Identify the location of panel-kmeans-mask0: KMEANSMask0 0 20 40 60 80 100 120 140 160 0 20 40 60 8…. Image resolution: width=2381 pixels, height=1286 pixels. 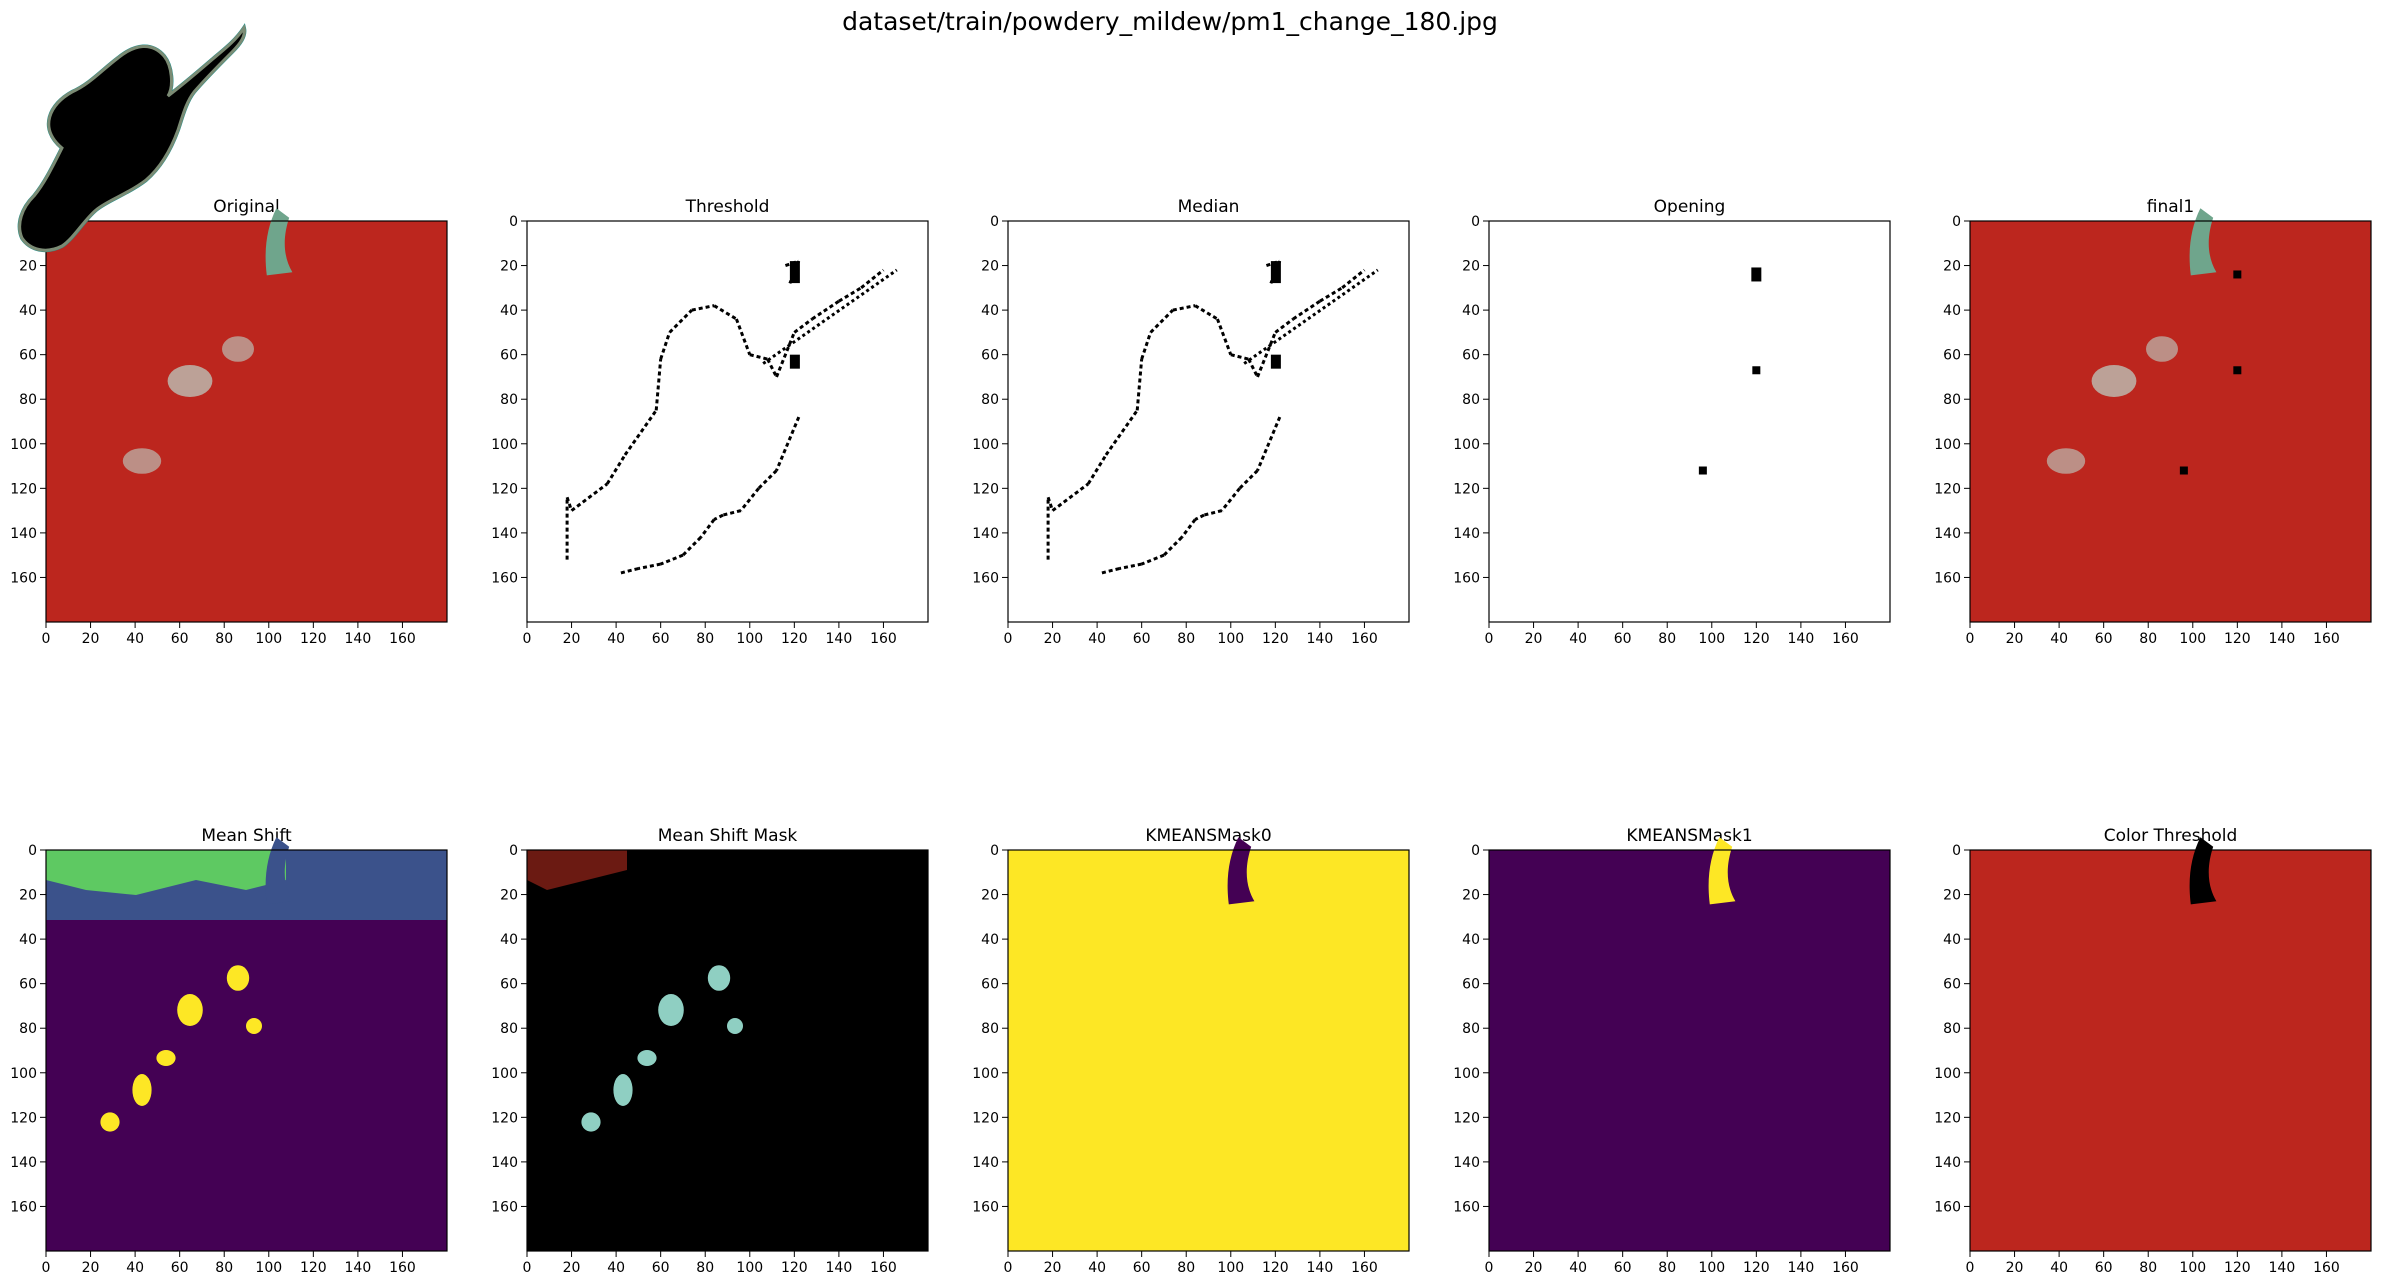
(1191, 1051).